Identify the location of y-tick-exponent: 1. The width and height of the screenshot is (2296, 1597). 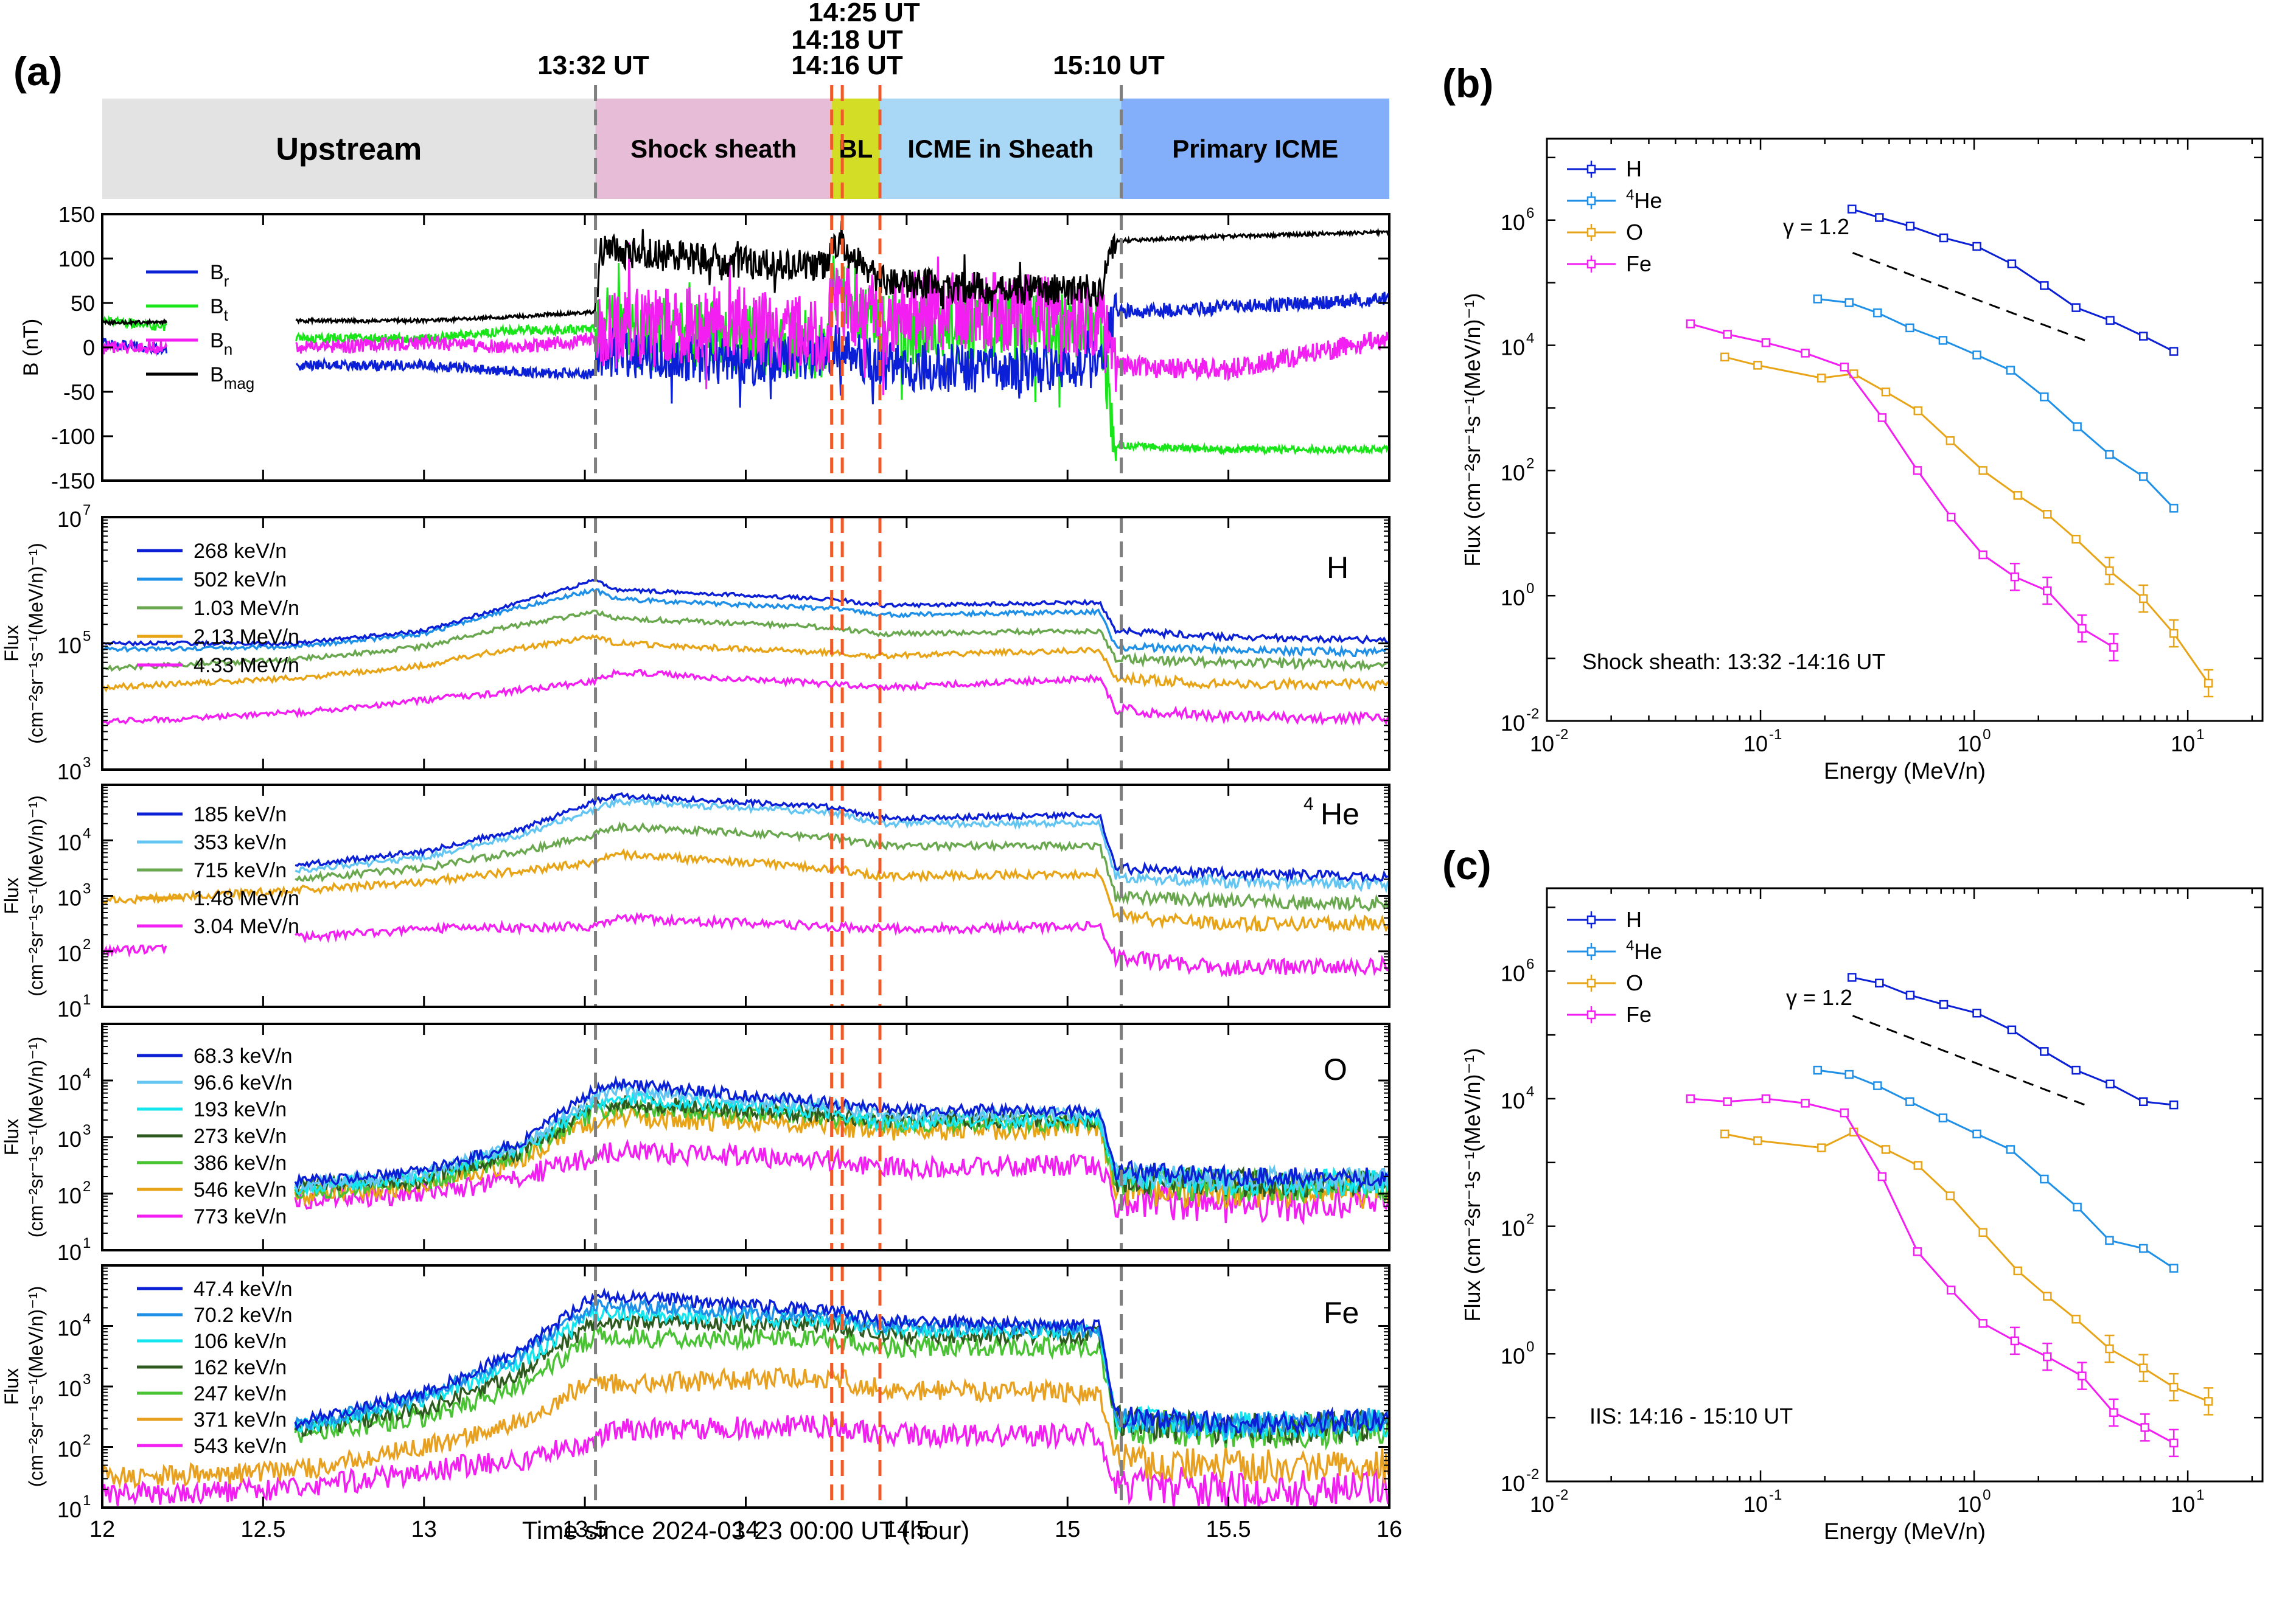
(87, 1243).